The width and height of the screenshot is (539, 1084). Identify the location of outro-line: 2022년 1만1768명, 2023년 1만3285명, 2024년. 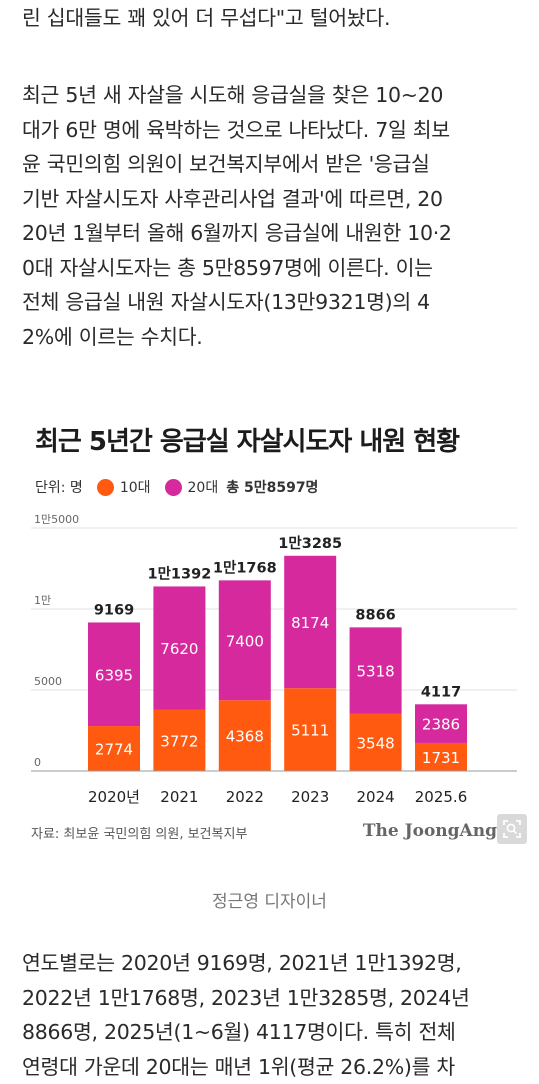
(272, 998).